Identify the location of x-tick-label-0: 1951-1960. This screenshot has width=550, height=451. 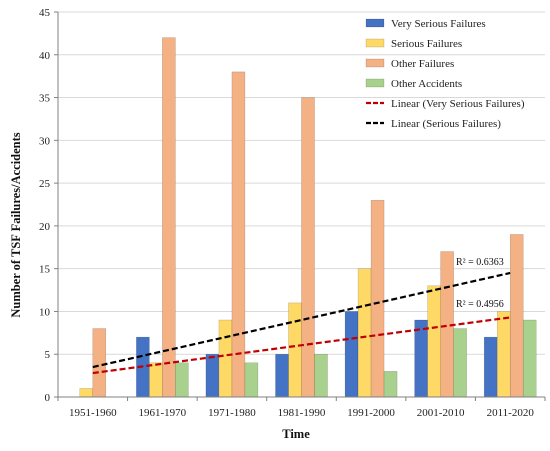
(93, 413).